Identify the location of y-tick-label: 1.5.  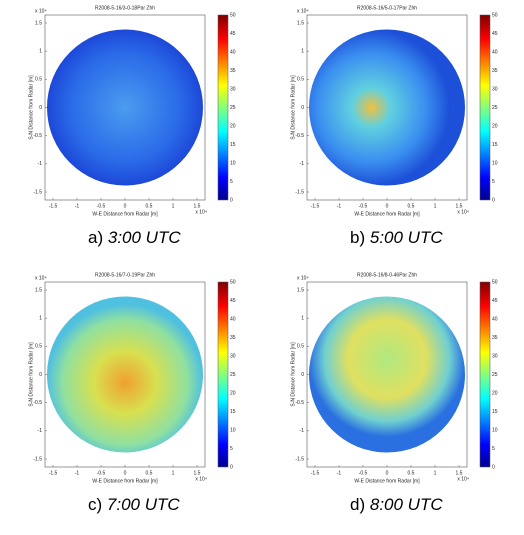
(38, 290).